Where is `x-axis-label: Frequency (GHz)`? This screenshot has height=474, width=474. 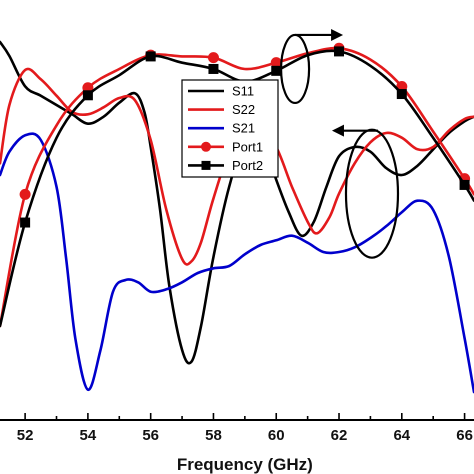 x-axis-label: Frequency (GHz) is located at coordinates (245, 464).